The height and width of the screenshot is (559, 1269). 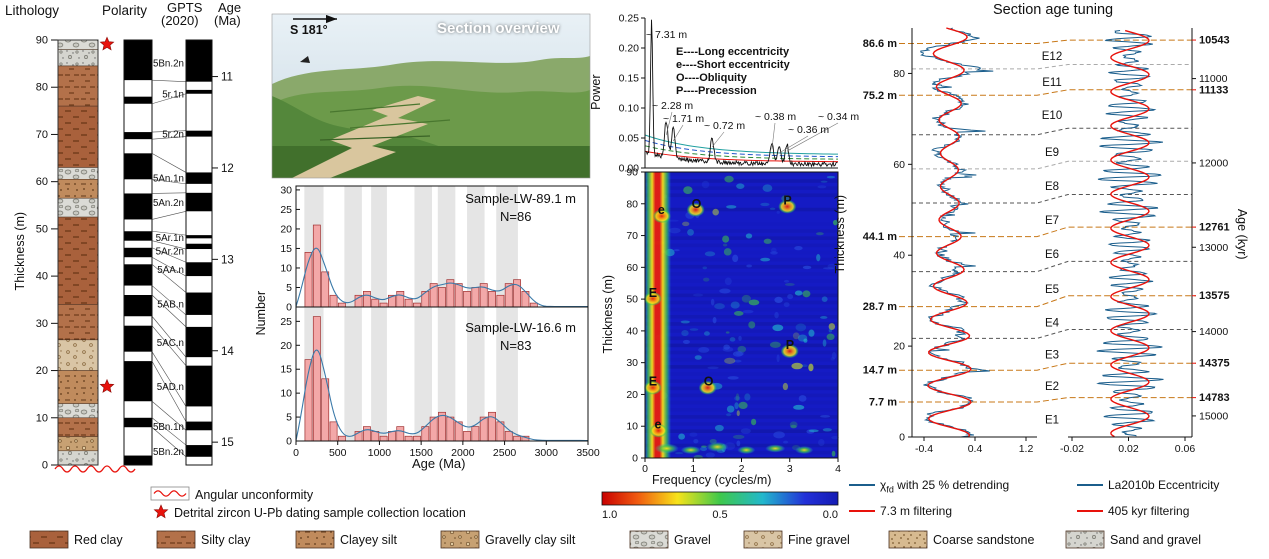 What do you see at coordinates (421, 453) in the screenshot?
I see `hist-x-tick-label: 1500` at bounding box center [421, 453].